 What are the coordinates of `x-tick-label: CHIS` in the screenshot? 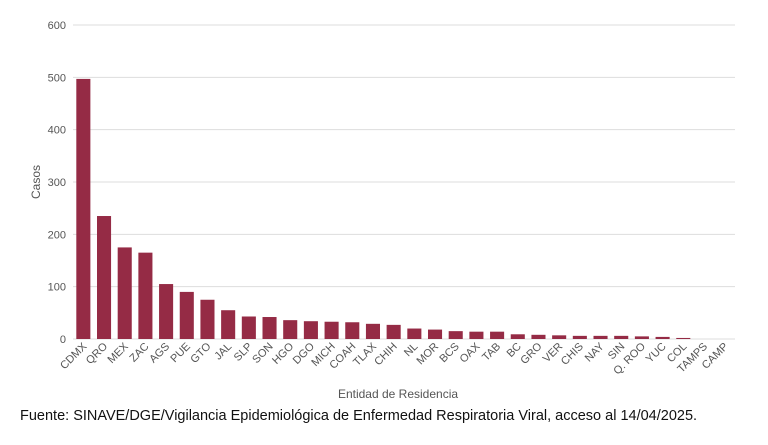 It's located at (572, 354).